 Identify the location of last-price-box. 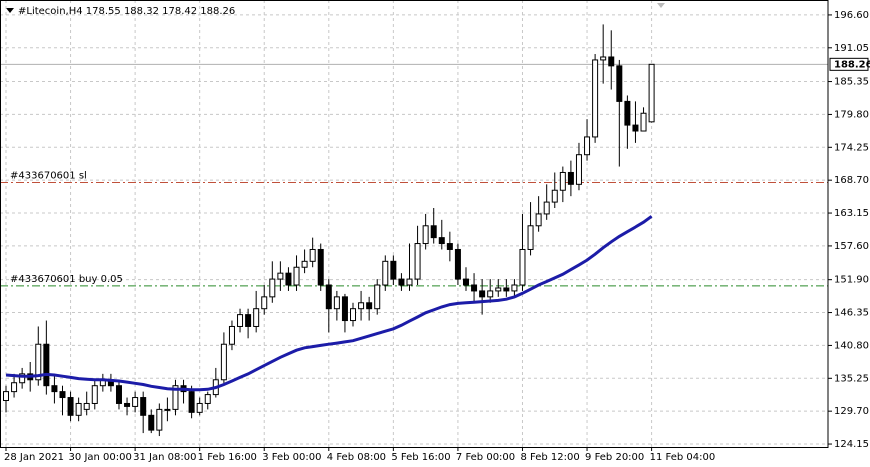
(849, 64).